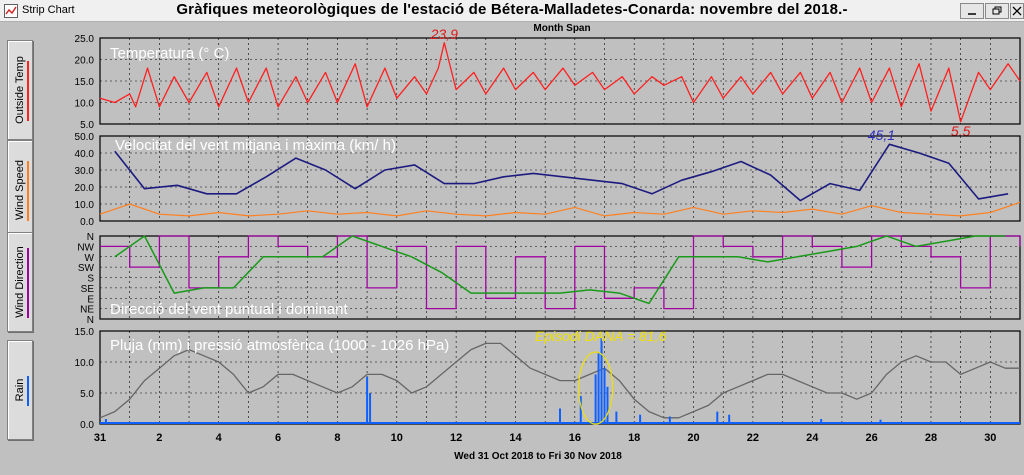 This screenshot has height=475, width=1024. Describe the element at coordinates (90, 258) in the screenshot. I see `panel-2-ytick-label: W` at that location.